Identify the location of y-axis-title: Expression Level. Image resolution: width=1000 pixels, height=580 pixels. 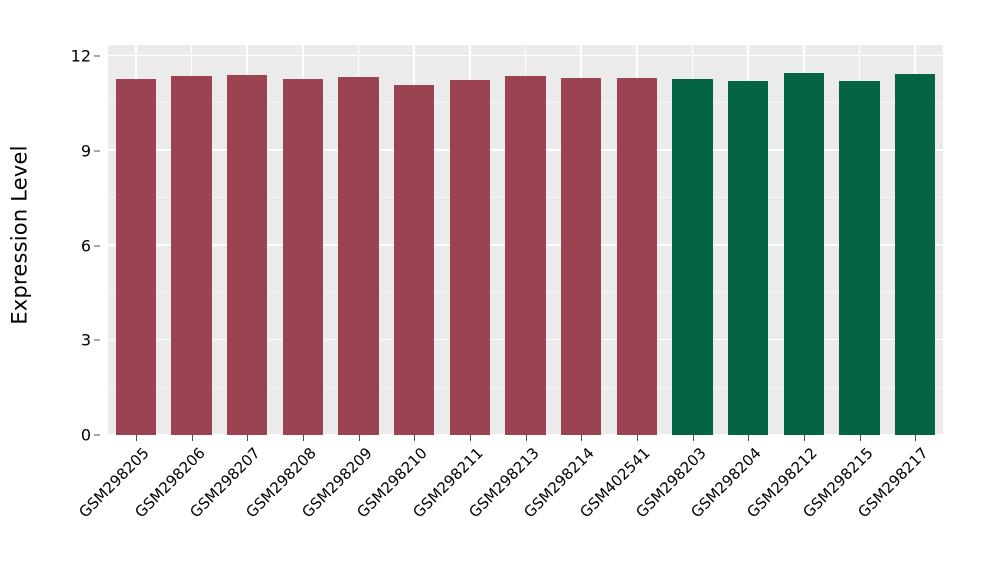
(20, 235).